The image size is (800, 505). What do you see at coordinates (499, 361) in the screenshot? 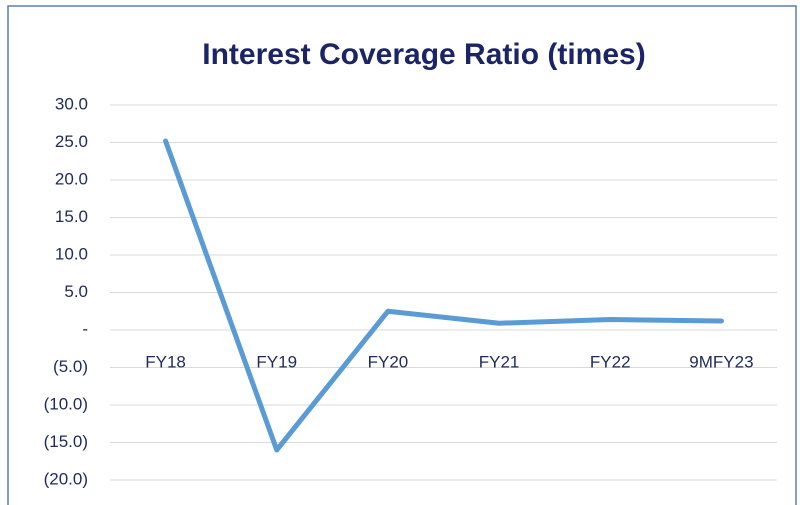
I see `x-tick-label: FY21` at bounding box center [499, 361].